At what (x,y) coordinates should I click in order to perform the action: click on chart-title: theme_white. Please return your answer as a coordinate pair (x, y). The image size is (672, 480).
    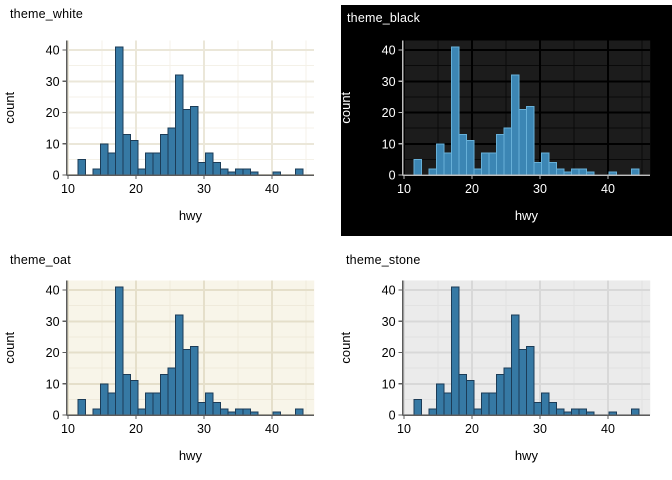
    Looking at the image, I should click on (47, 14).